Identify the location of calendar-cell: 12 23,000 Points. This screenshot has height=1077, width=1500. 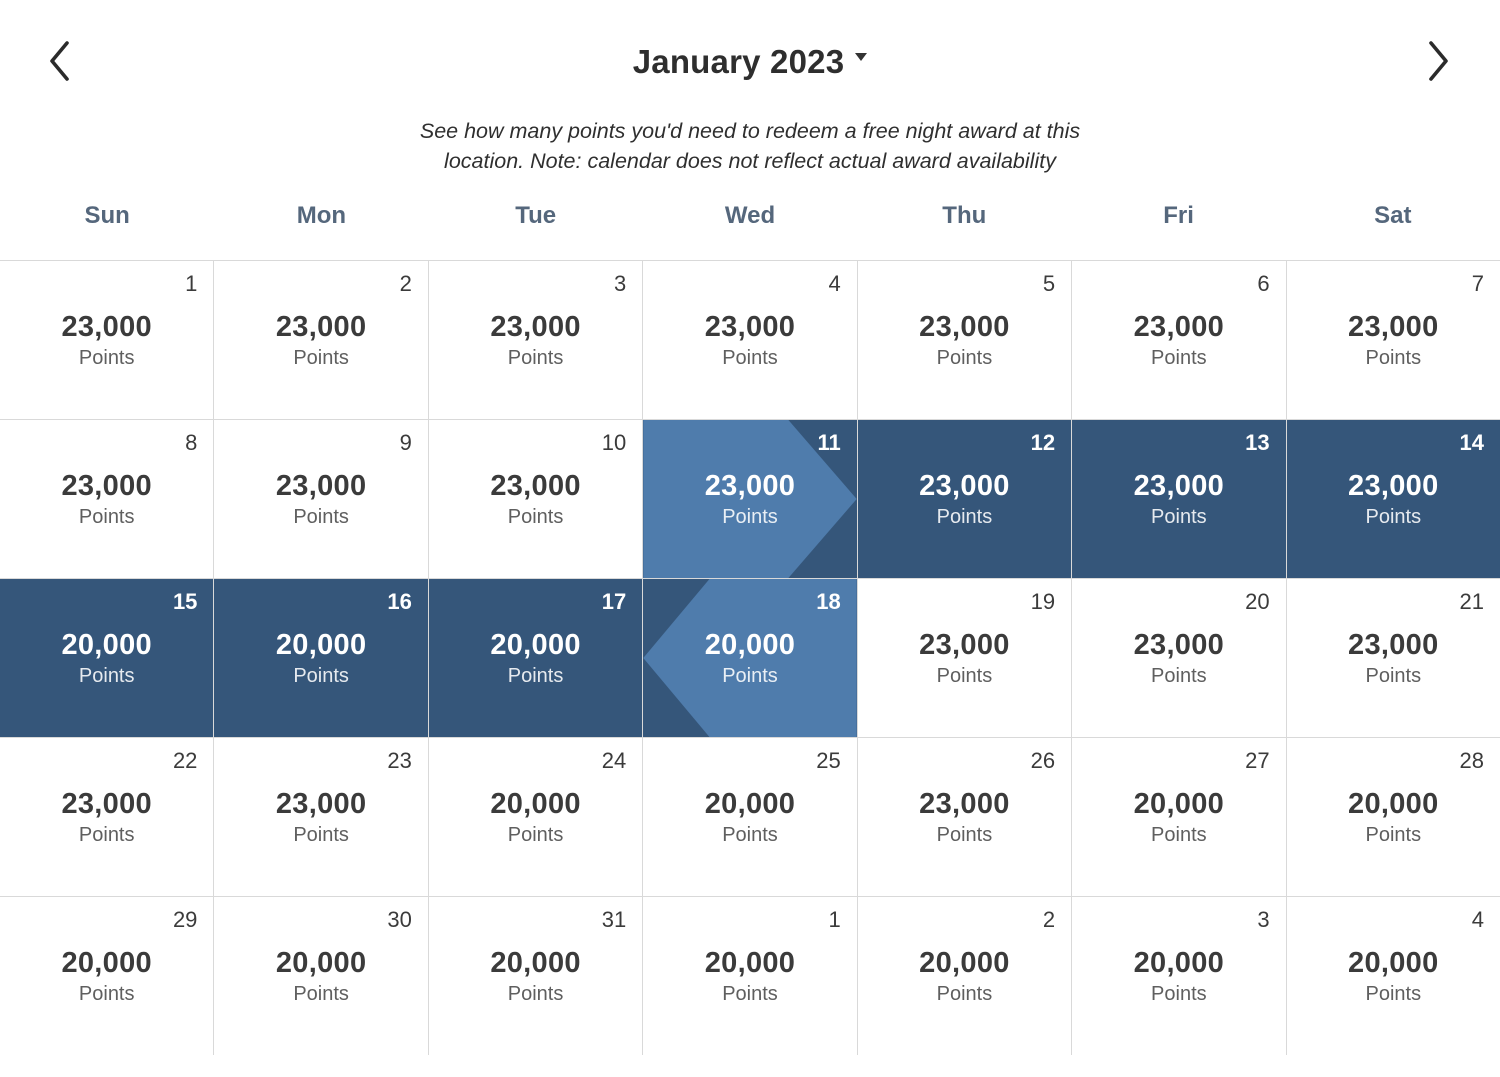
(964, 499).